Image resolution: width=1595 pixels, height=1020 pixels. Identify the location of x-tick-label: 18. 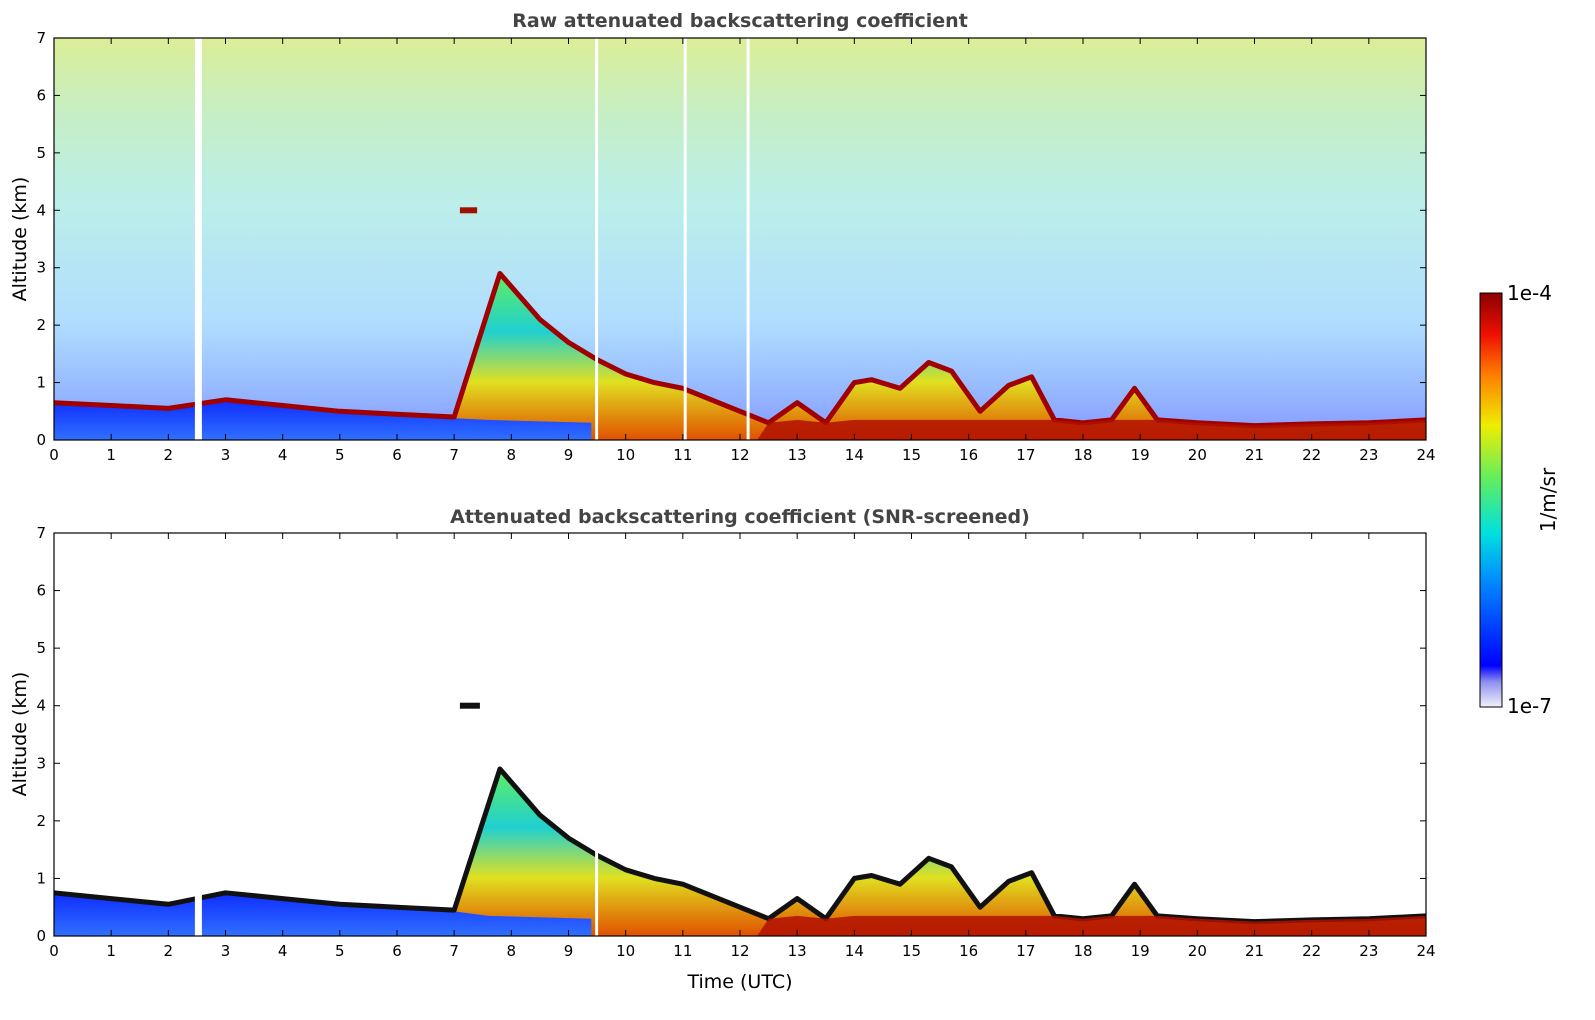
(1082, 951).